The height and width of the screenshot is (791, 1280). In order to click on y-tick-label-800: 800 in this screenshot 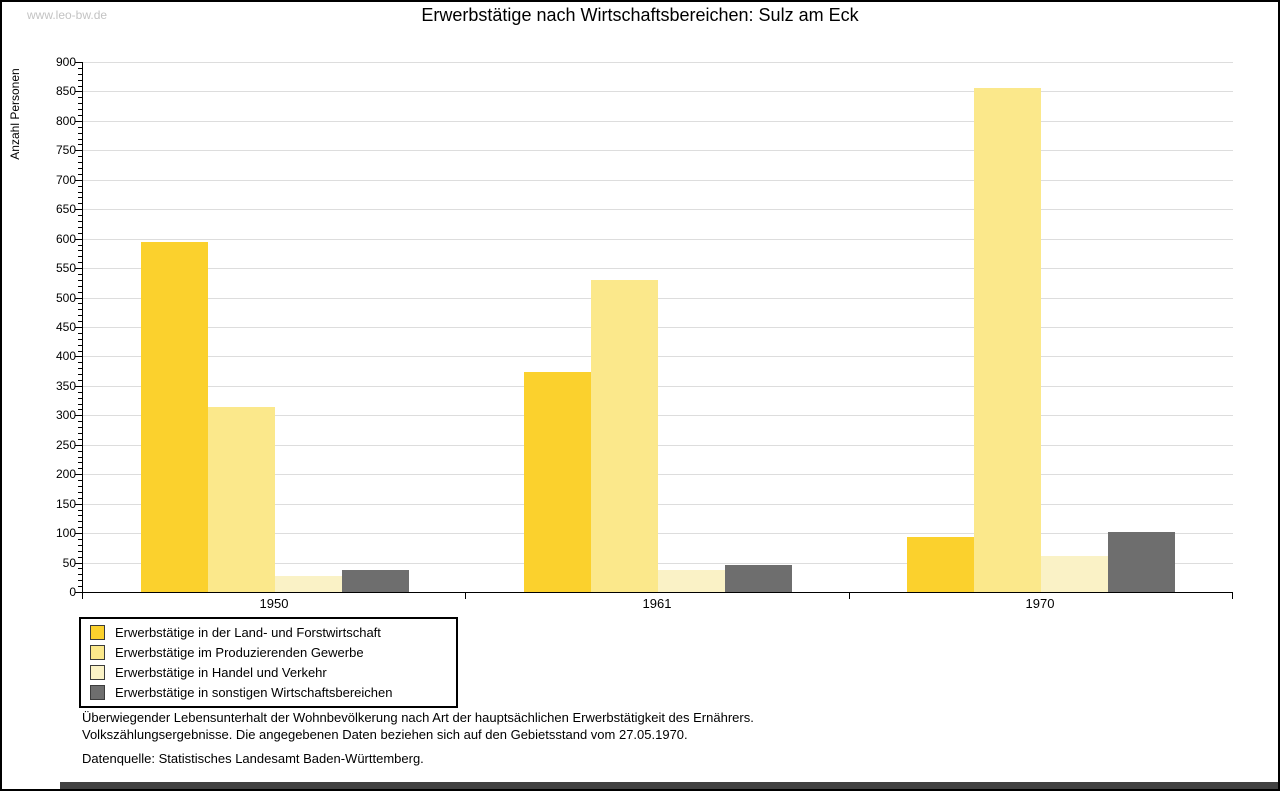, I will do `click(65, 120)`.